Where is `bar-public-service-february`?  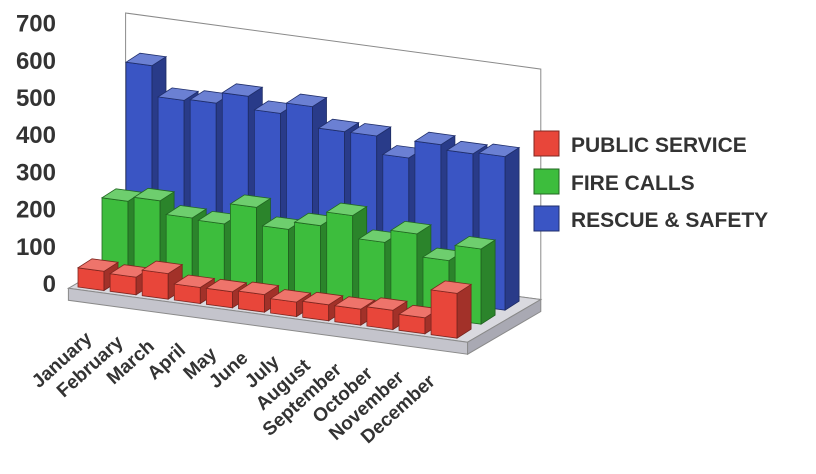 bar-public-service-february is located at coordinates (130, 280).